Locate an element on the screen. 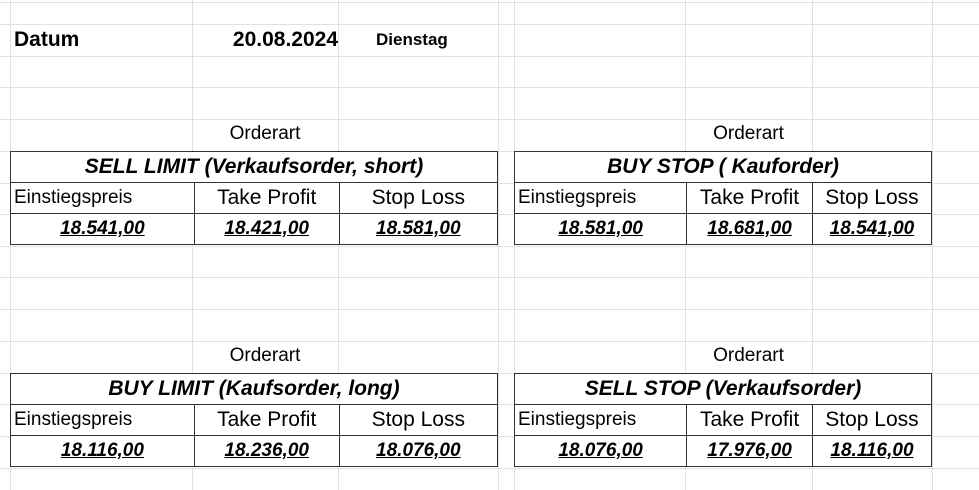 The image size is (979, 490). weekday-cell: Dienstag is located at coordinates (412, 39).